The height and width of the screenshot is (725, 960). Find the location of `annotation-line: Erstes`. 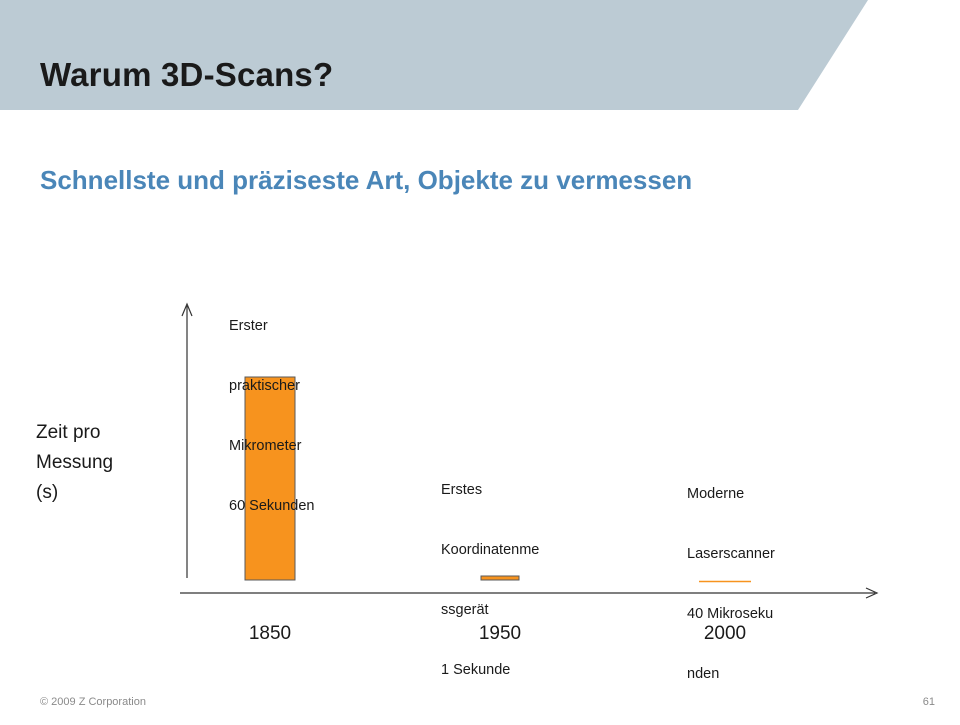

annotation-line: Erstes is located at coordinates (462, 490).